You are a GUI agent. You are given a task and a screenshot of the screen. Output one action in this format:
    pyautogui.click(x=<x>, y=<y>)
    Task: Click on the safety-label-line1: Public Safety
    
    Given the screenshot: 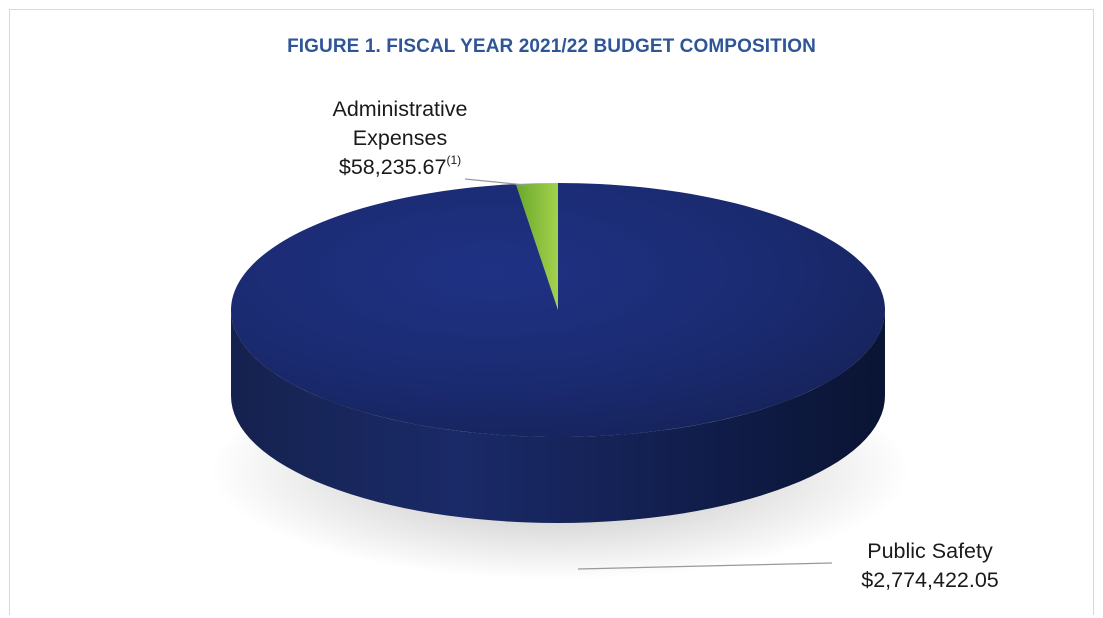 What is the action you would take?
    pyautogui.click(x=930, y=551)
    